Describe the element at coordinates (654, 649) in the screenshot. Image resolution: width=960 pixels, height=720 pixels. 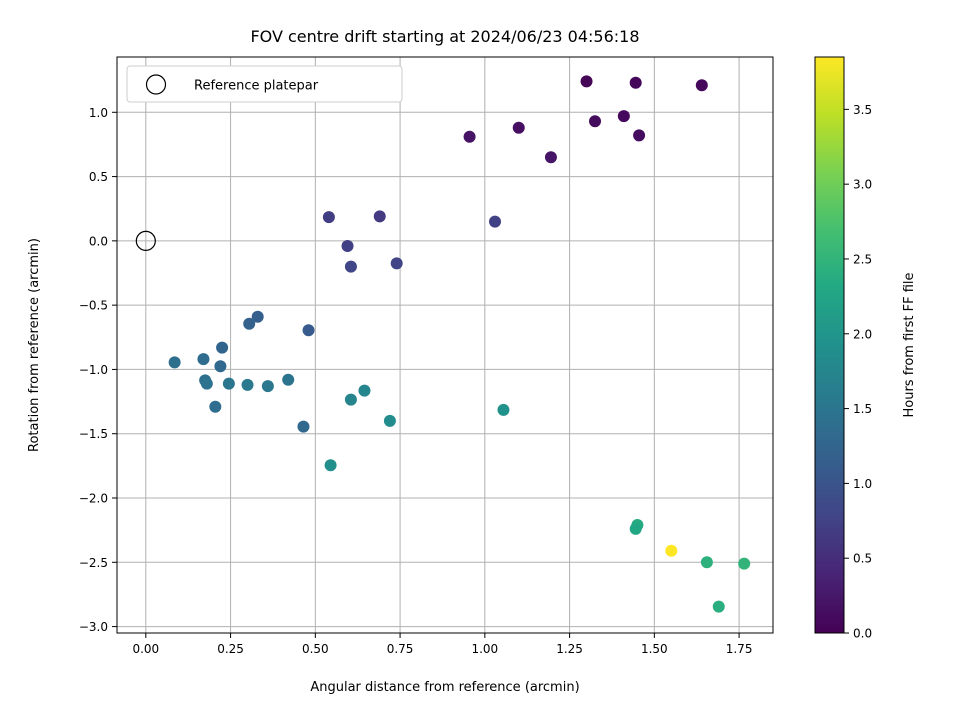
I see `x-tick-label: 1.50` at that location.